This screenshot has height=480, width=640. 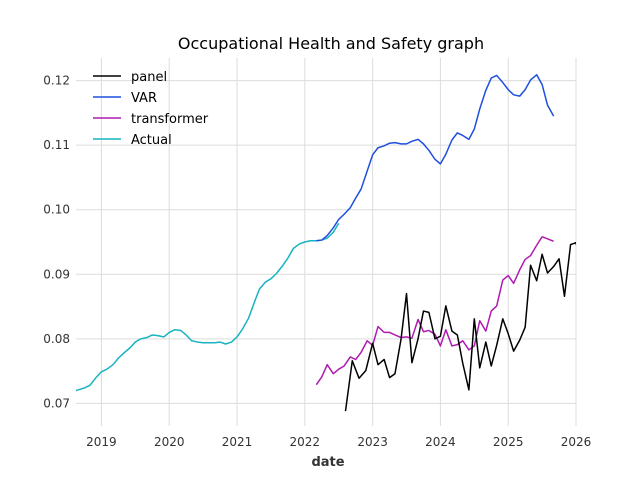 What do you see at coordinates (149, 77) in the screenshot?
I see `legend-label-panel: panel` at bounding box center [149, 77].